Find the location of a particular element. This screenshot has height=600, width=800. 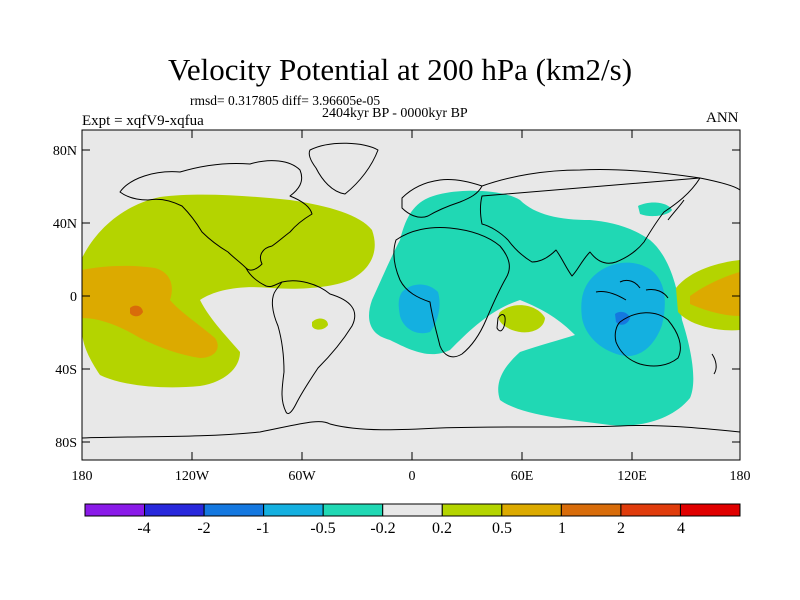

lon-label: 120E is located at coordinates (632, 476).